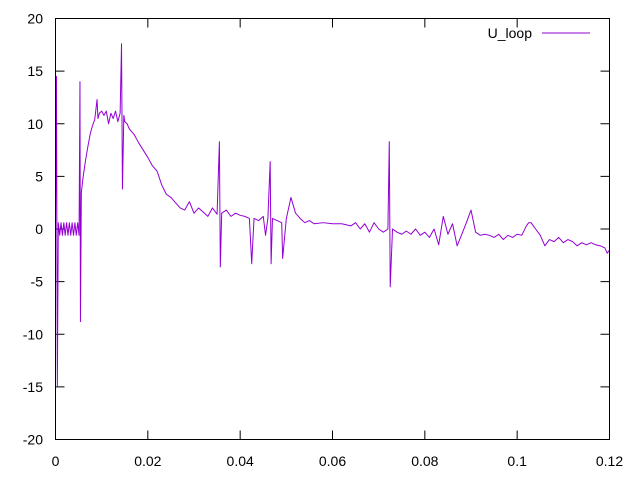  I want to click on x-tick-label: 0.08, so click(424, 461).